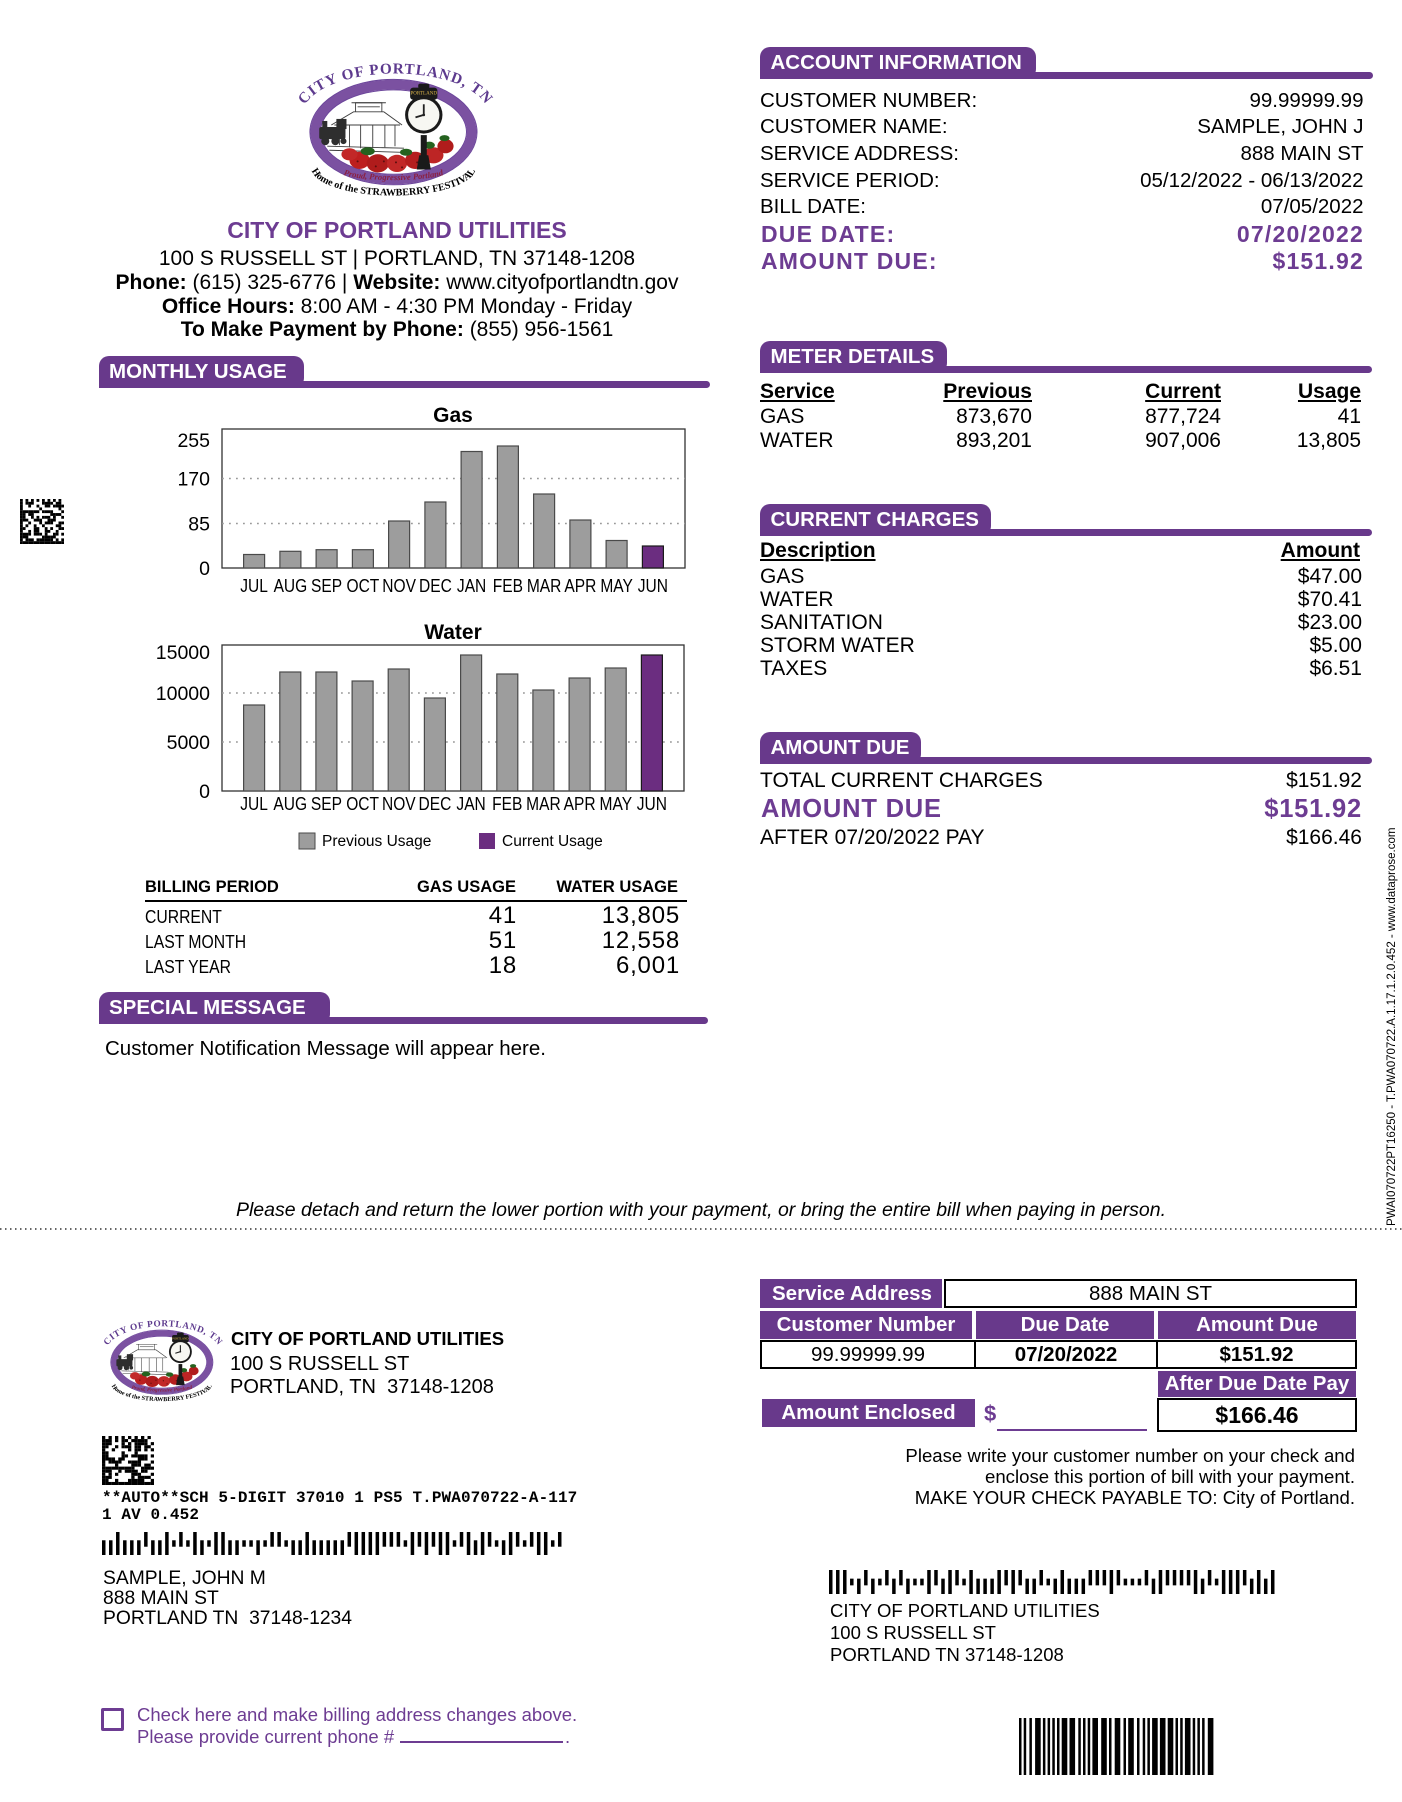  What do you see at coordinates (453, 632) in the screenshot?
I see `svg-text: Water` at bounding box center [453, 632].